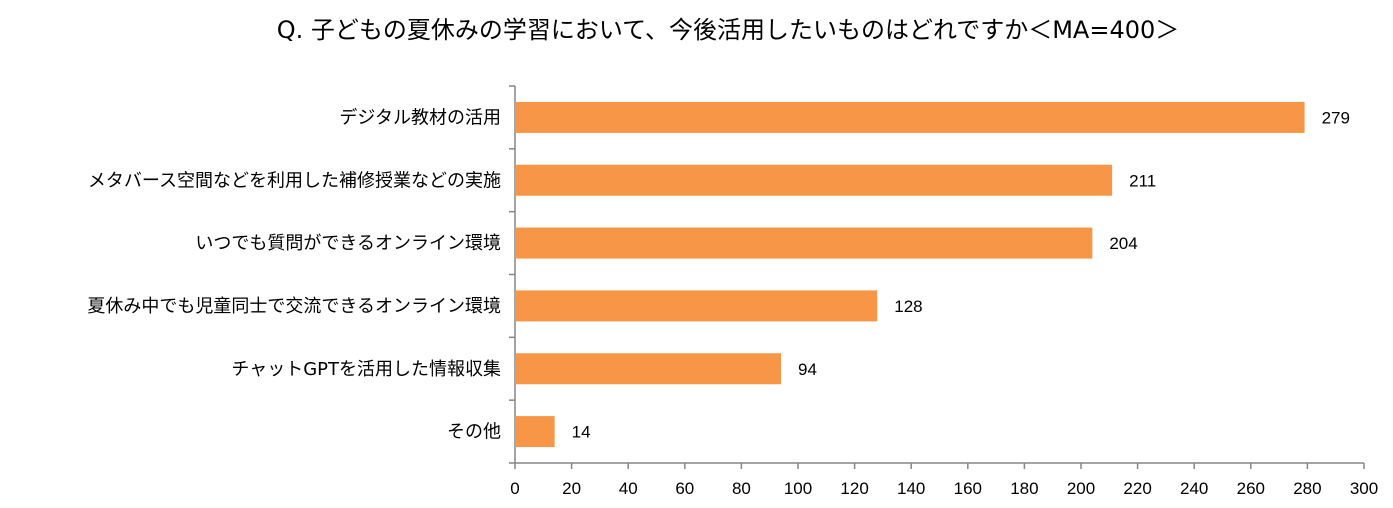 The image size is (1393, 508). Describe the element at coordinates (1123, 243) in the screenshot. I see `value-label: 204` at that location.